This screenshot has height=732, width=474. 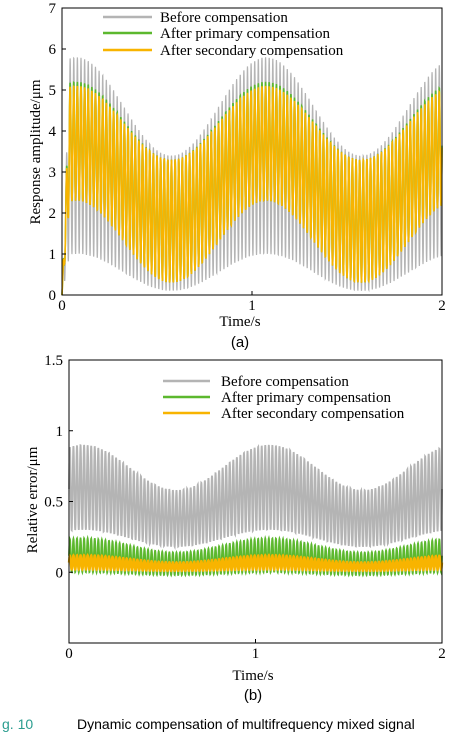 What do you see at coordinates (53, 361) in the screenshot?
I see `chart-b-ytick-label: 1.5` at bounding box center [53, 361].